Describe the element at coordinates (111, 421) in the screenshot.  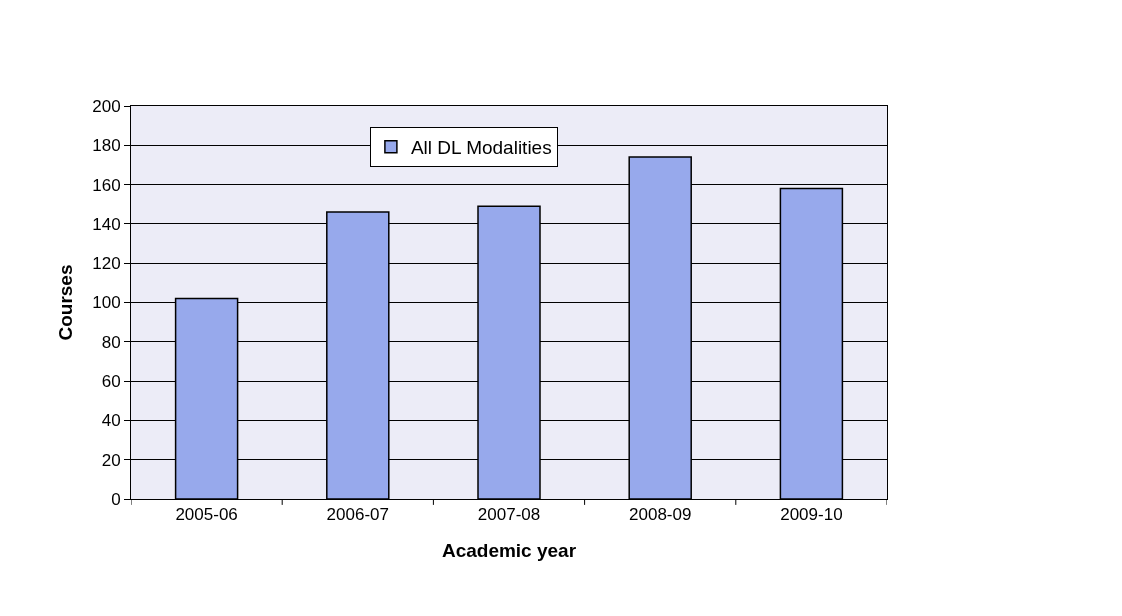
I see `y-tick-label: 40` at that location.